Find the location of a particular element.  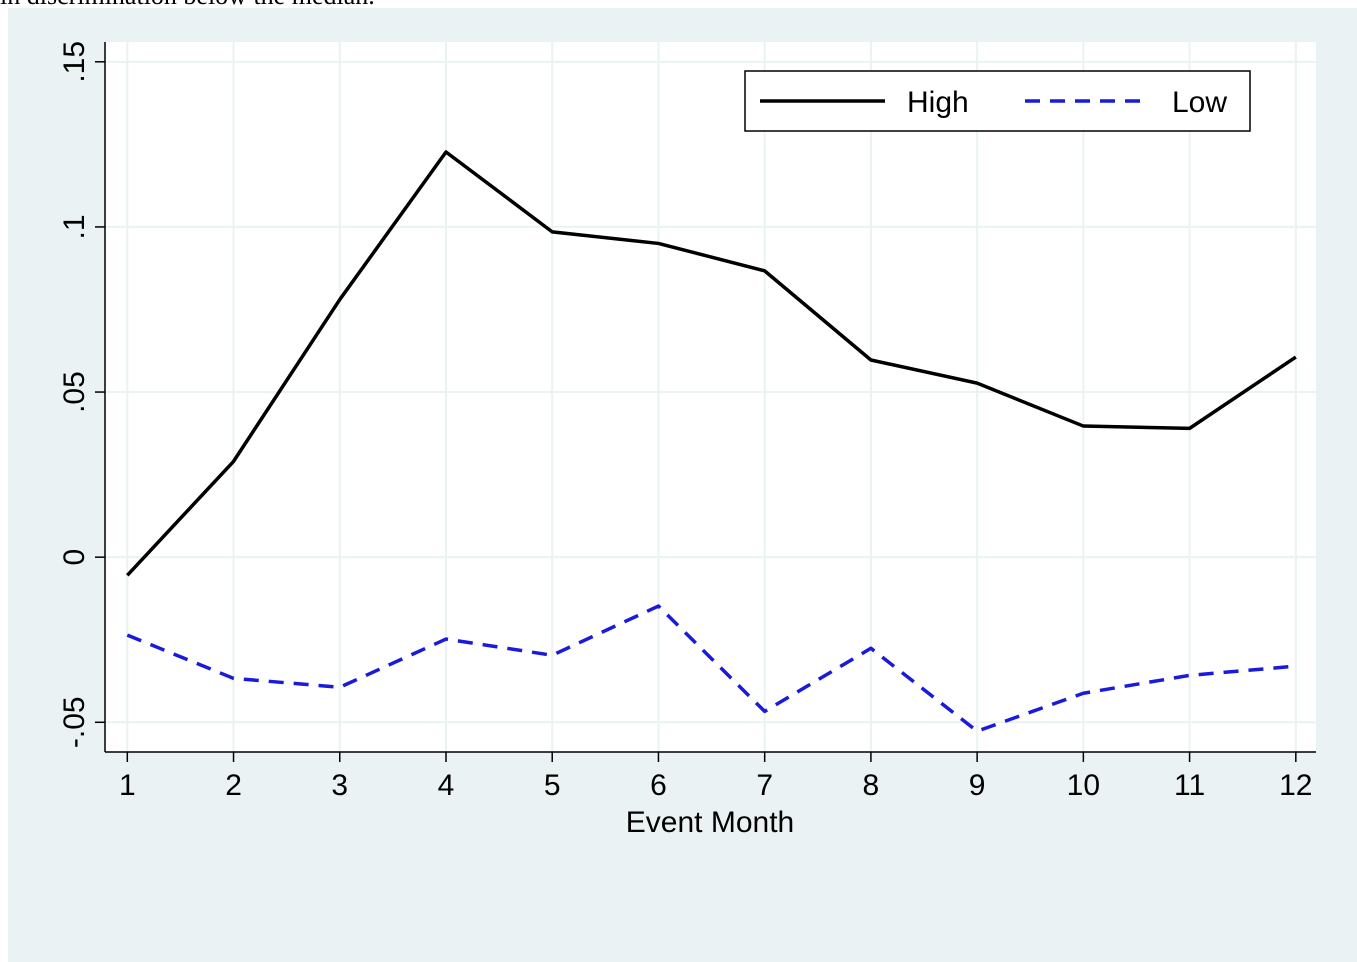

legend-label: Low is located at coordinates (1199, 102).